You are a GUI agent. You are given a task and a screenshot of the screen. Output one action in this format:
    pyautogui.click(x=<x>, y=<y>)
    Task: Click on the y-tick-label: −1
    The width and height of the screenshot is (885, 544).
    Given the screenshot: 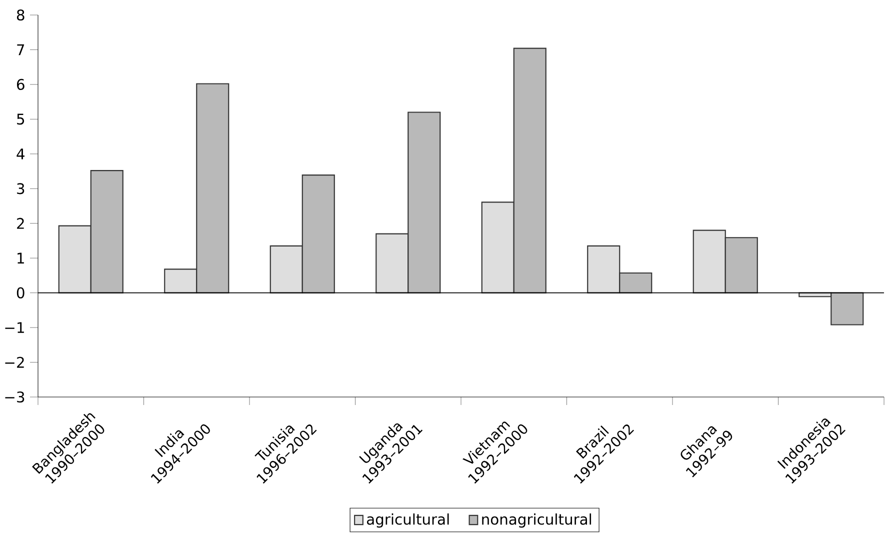 What is the action you would take?
    pyautogui.click(x=14, y=327)
    